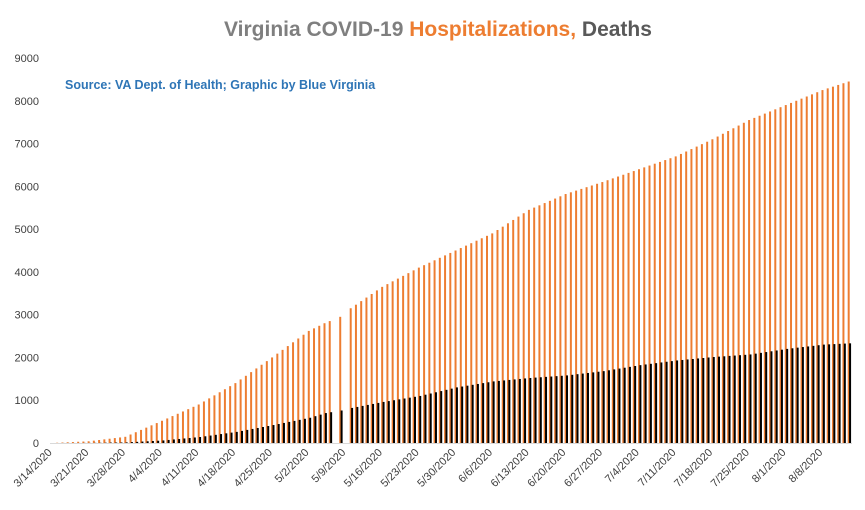 The width and height of the screenshot is (865, 510). What do you see at coordinates (806, 466) in the screenshot?
I see `x-tick-label: 8/8/2020` at bounding box center [806, 466].